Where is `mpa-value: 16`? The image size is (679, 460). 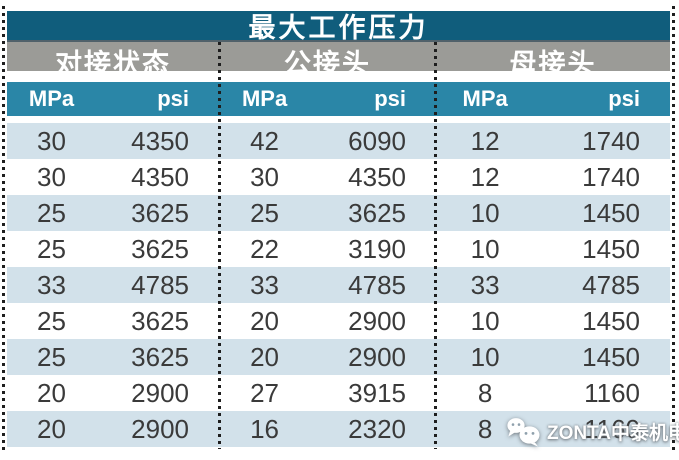 mpa-value: 16 is located at coordinates (265, 428).